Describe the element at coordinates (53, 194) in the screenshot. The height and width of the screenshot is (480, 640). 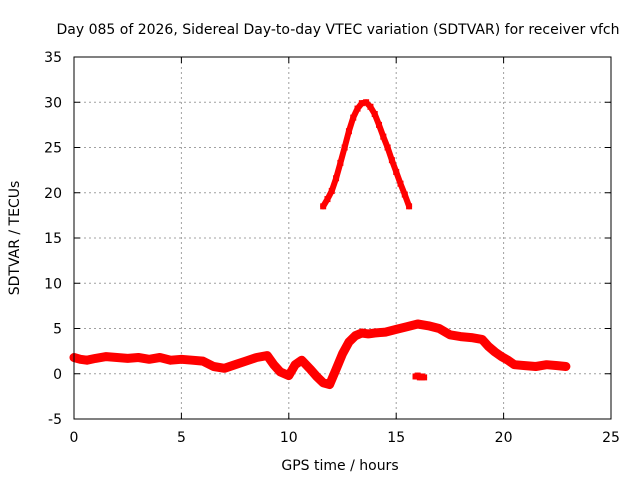
I see `y-tick-label: 20` at that location.